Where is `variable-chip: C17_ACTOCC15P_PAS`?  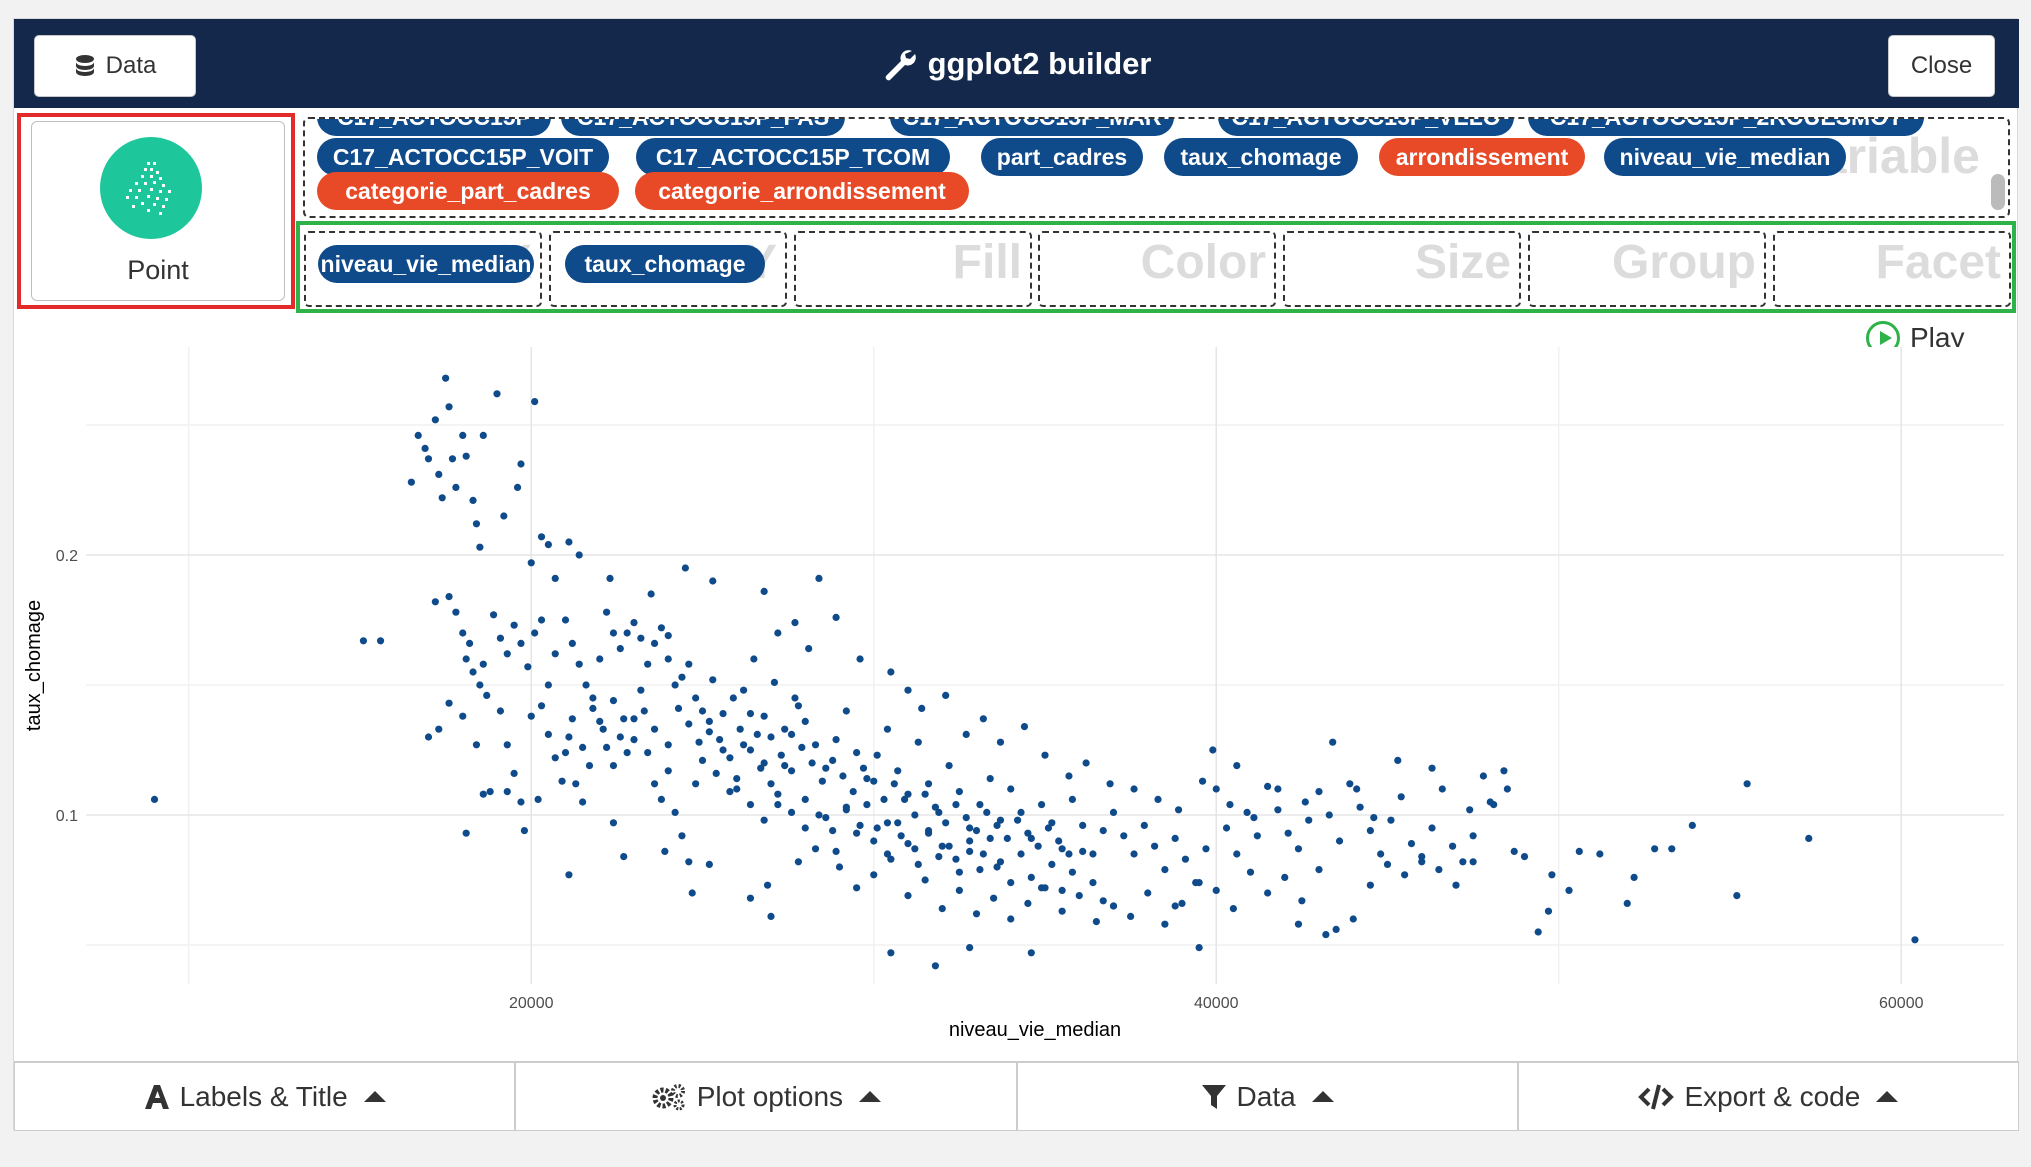
variable-chip: C17_ACTOCC15P_PAS is located at coordinates (703, 127).